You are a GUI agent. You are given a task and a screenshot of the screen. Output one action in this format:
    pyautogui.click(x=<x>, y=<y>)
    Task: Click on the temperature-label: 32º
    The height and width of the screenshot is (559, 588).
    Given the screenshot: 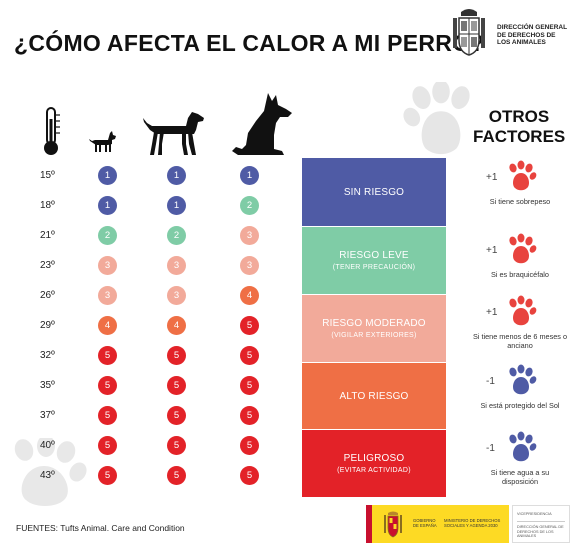 What is the action you would take?
    pyautogui.click(x=47, y=355)
    